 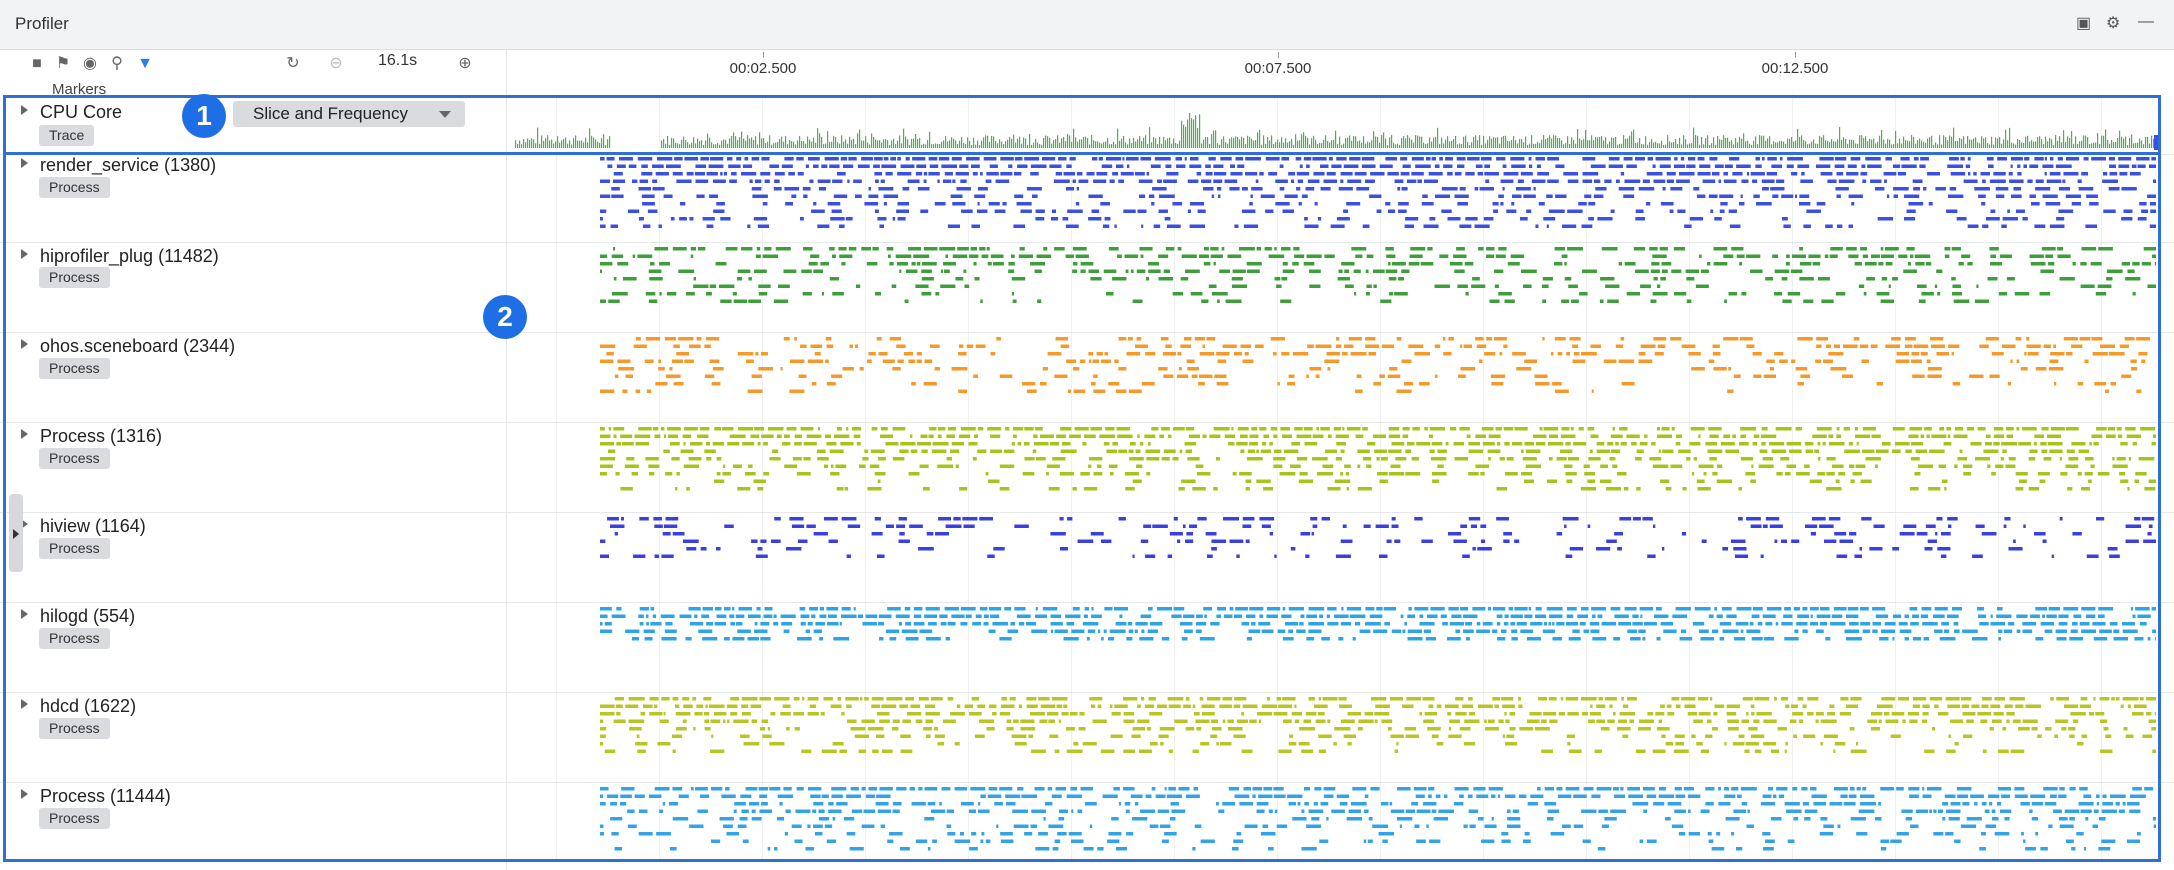 I want to click on grid-line, so click(x=1277, y=478).